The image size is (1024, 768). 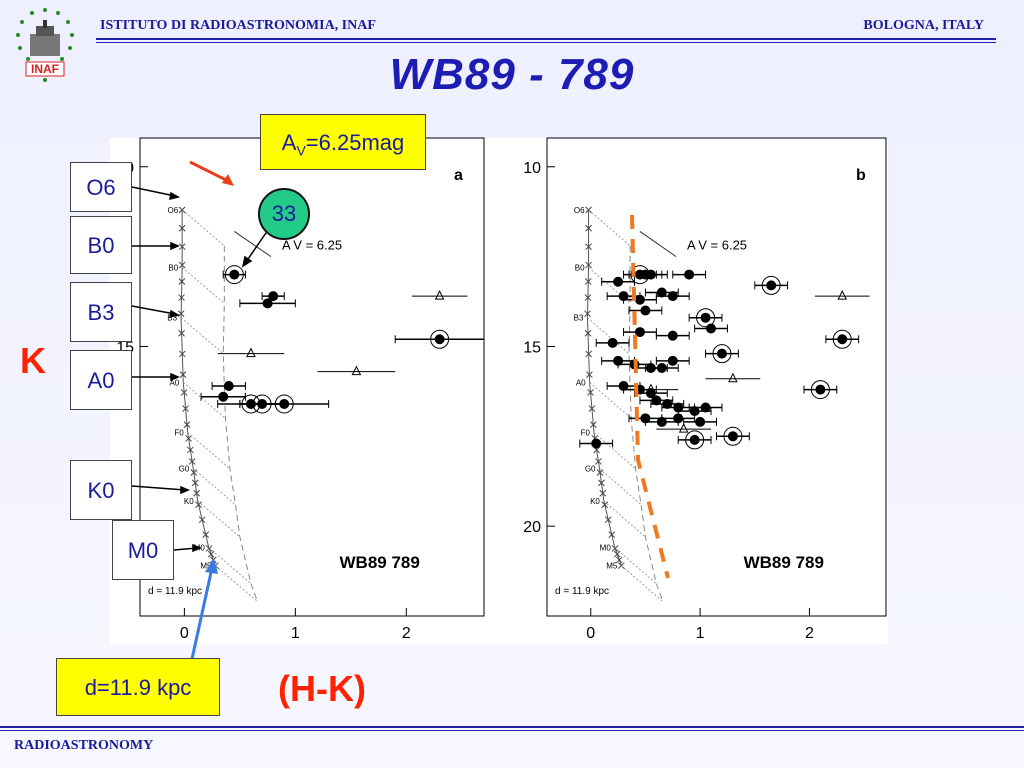 What do you see at coordinates (512, 74) in the screenshot?
I see `page-title: WB89 - 789` at bounding box center [512, 74].